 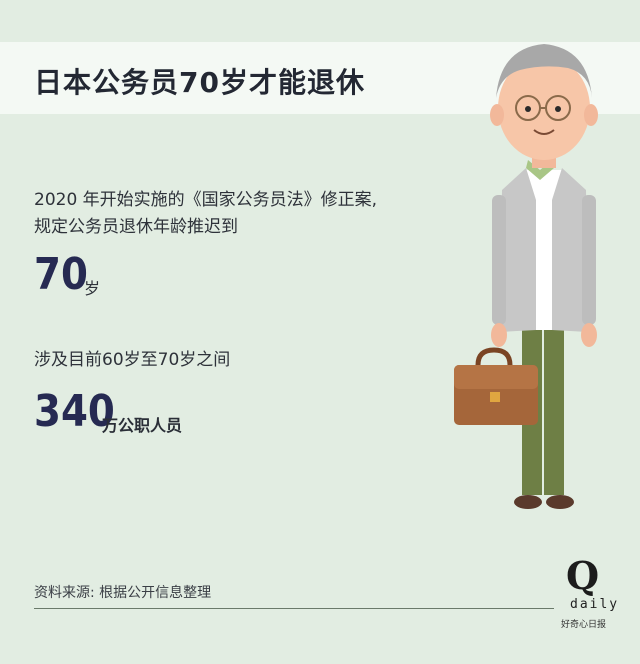 I want to click on logo-letter: Q, so click(x=583, y=575).